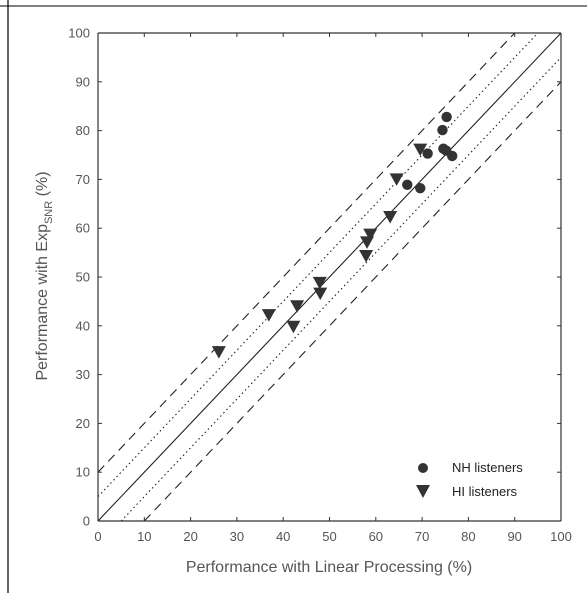 This screenshot has width=587, height=593. What do you see at coordinates (329, 536) in the screenshot?
I see `x-tick-label: 50` at bounding box center [329, 536].